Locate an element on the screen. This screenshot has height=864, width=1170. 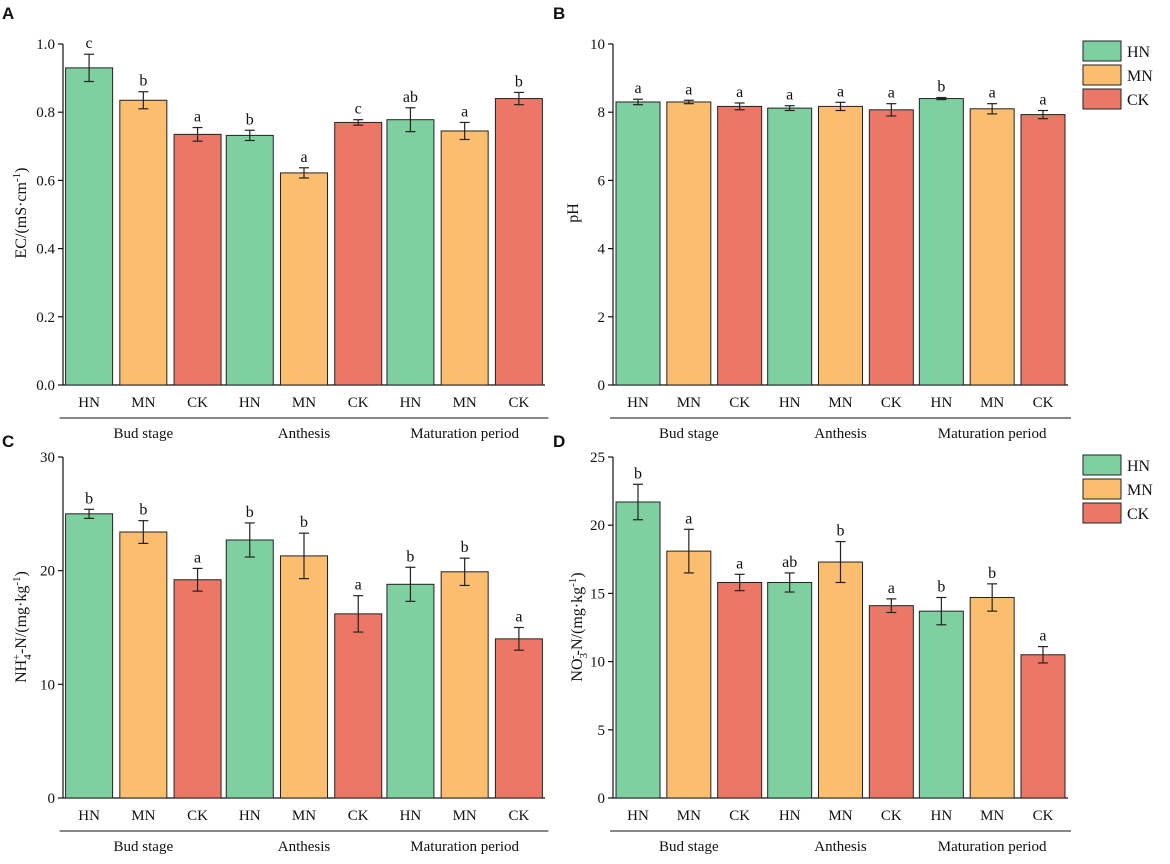
panel-d-sig-letter: a is located at coordinates (891, 588).